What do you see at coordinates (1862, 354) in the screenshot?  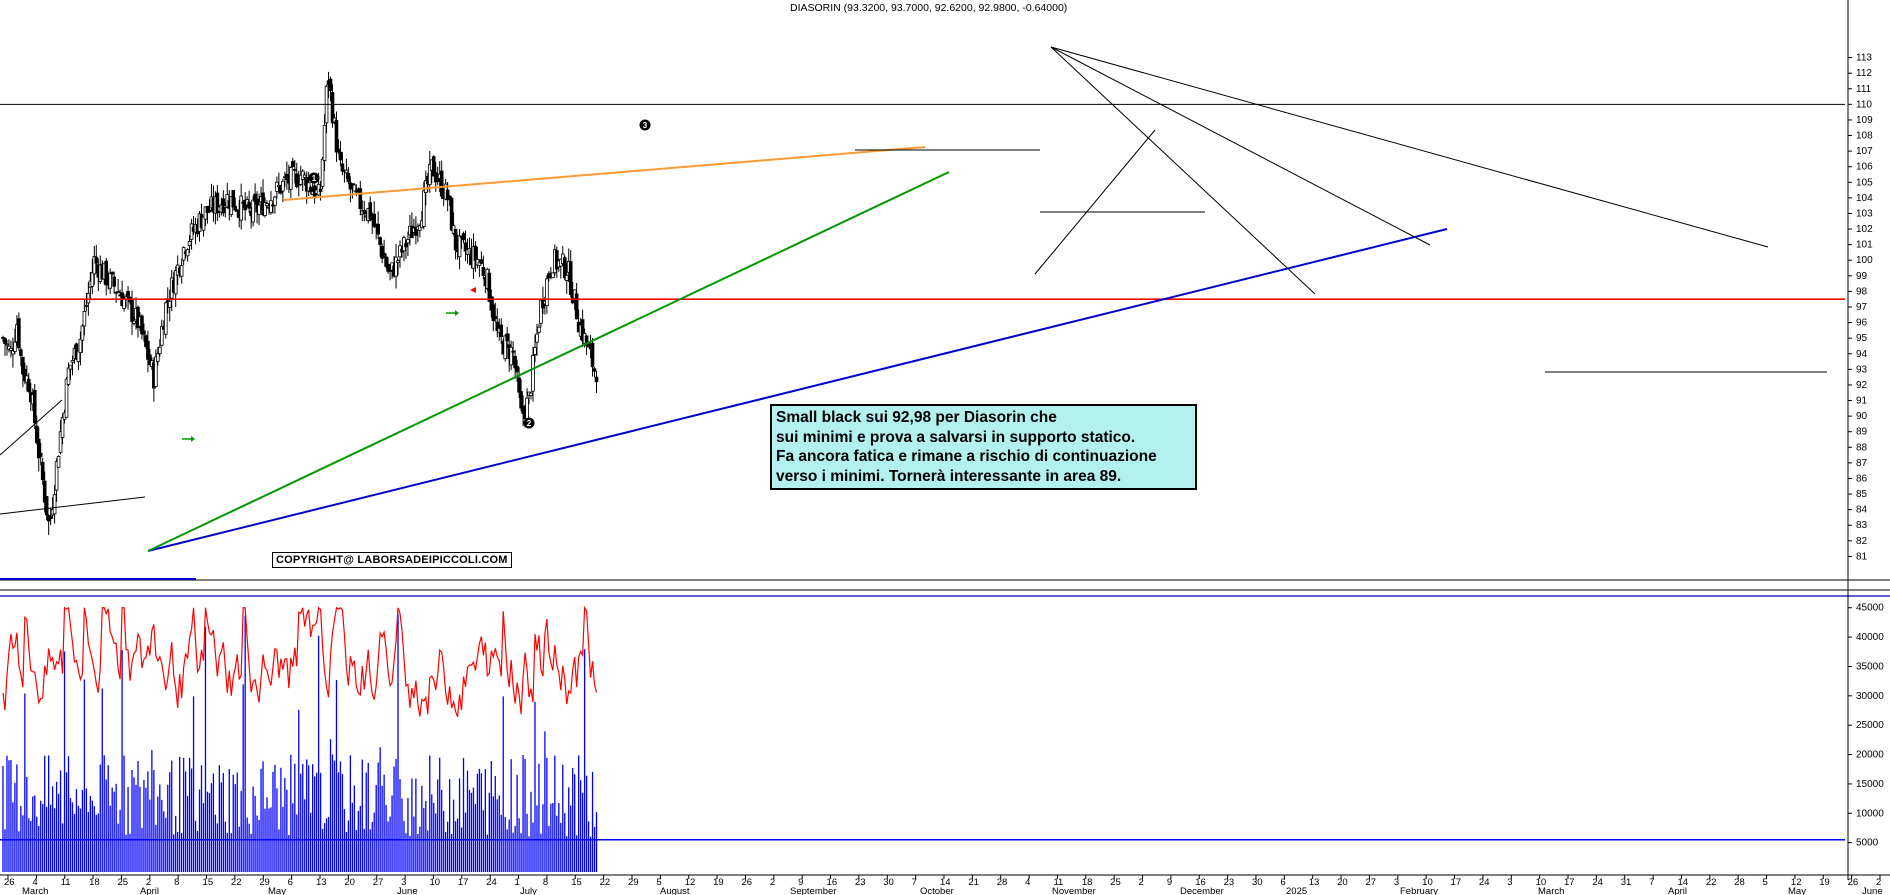 I see `price-tick-label: 94` at bounding box center [1862, 354].